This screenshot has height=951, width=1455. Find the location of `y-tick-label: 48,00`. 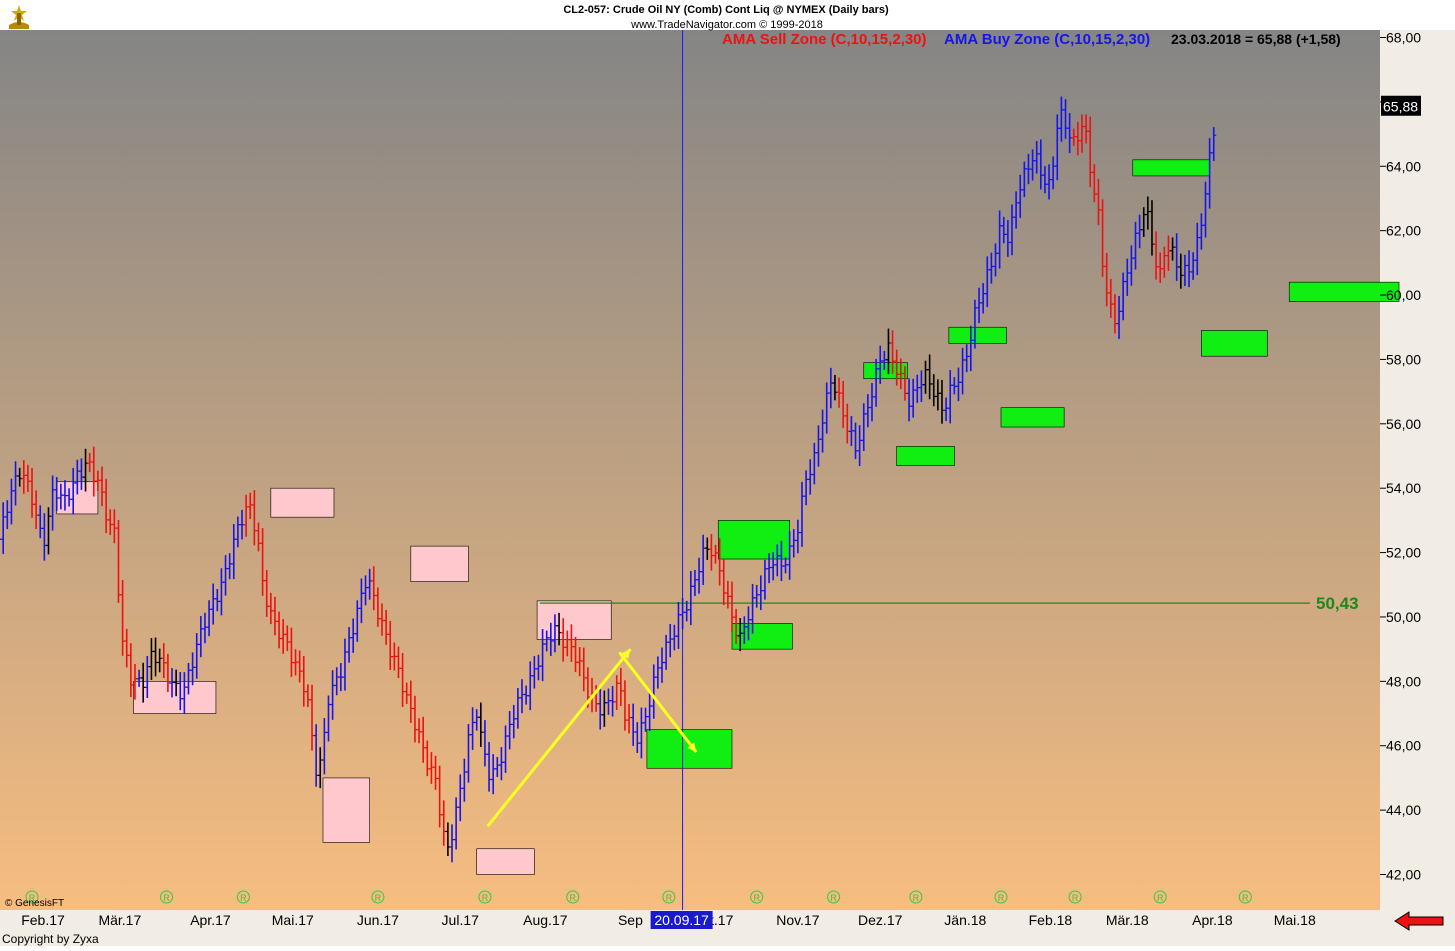

y-tick-label: 48,00 is located at coordinates (1403, 681).